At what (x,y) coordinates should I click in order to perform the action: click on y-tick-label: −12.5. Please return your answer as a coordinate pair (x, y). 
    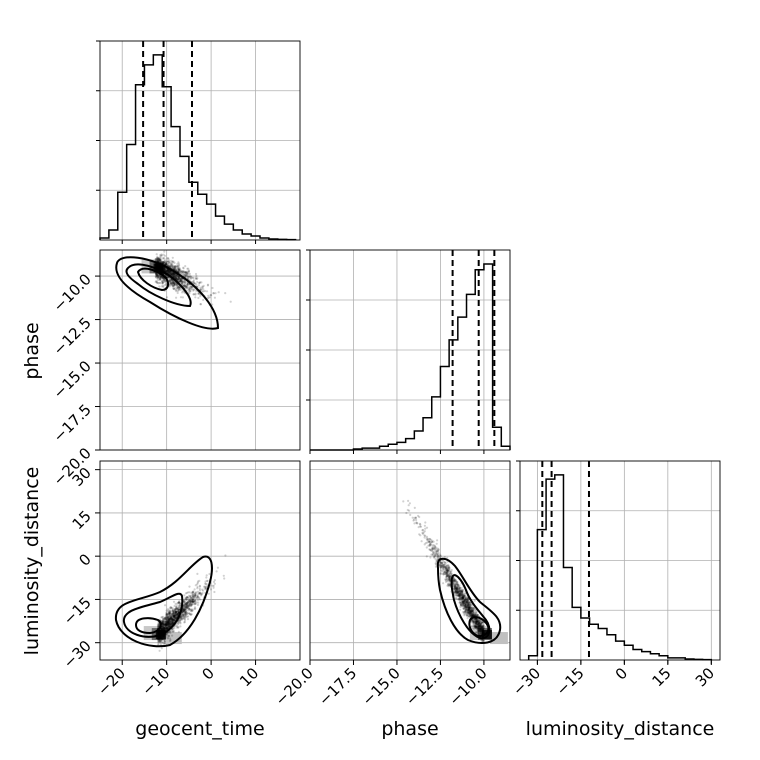
    Looking at the image, I should click on (72, 336).